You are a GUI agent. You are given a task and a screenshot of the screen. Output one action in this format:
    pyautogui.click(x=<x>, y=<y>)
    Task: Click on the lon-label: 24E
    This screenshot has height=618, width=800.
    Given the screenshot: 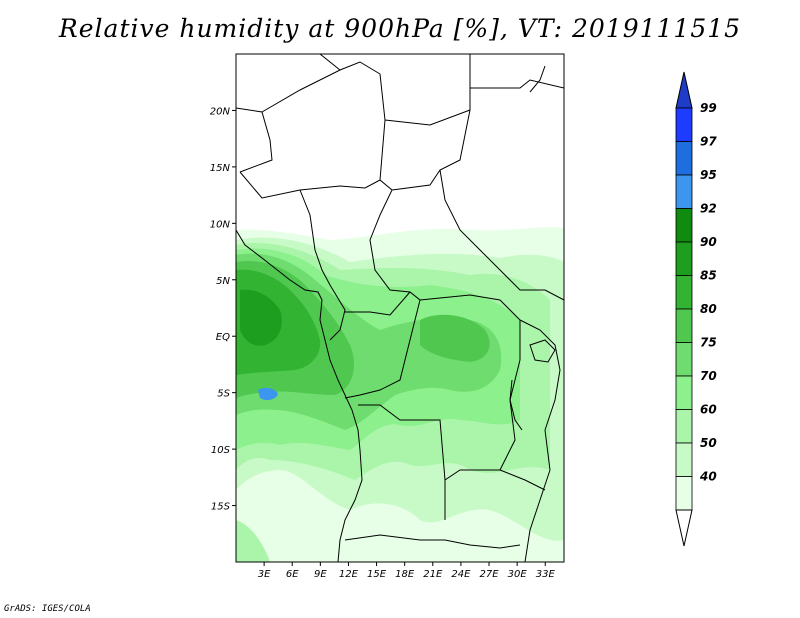 What is the action you would take?
    pyautogui.click(x=461, y=574)
    